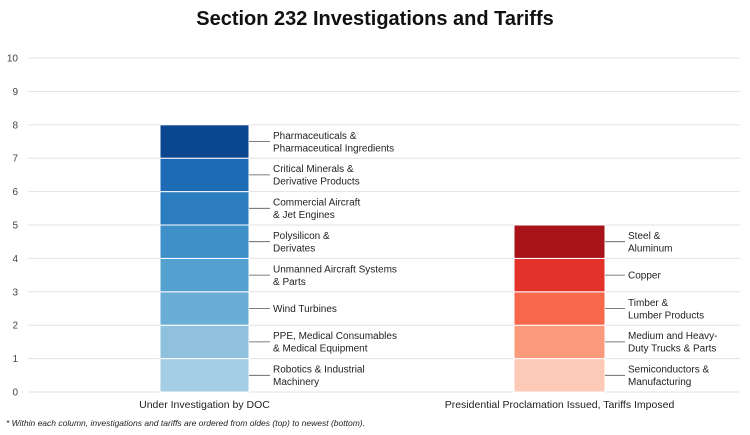 This screenshot has width=750, height=435. I want to click on y-tick-label: 8, so click(15, 125).